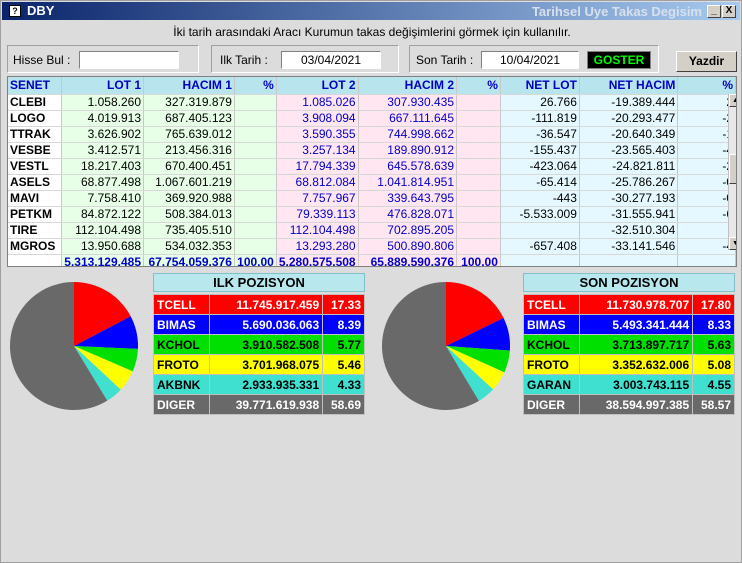 This screenshot has width=742, height=563. Describe the element at coordinates (343, 344) in the screenshot. I see `position-pct: 5.77` at that location.